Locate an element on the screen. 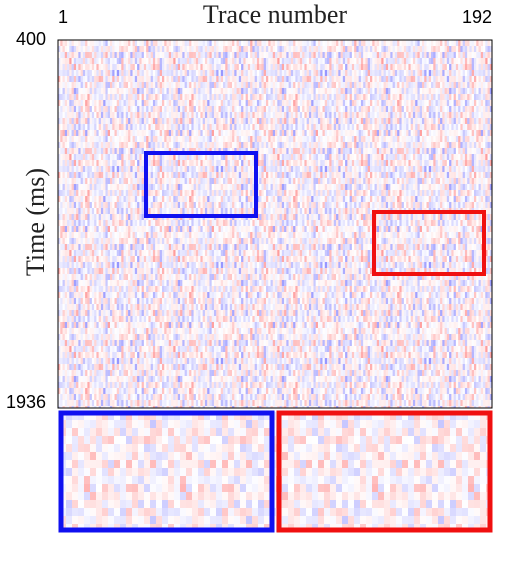 The width and height of the screenshot is (516, 568). highlight-box-blue is located at coordinates (201, 184).